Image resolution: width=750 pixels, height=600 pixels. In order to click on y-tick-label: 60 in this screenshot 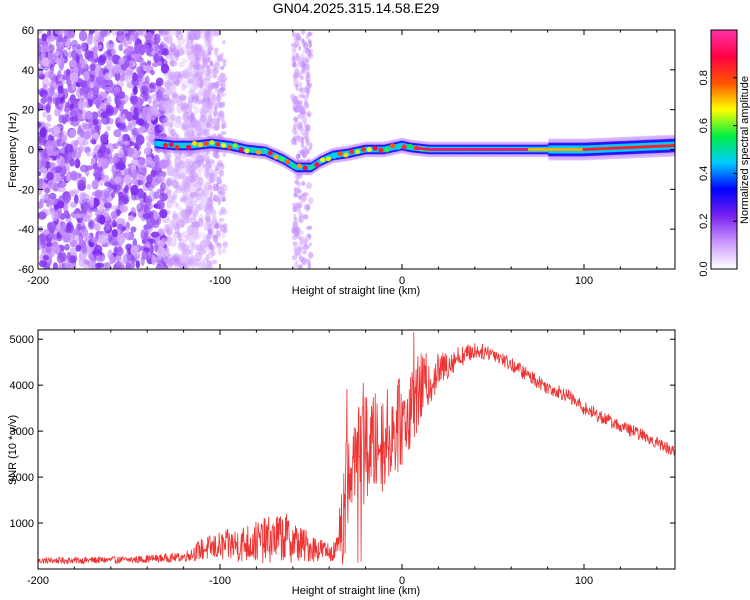, I will do `click(28, 31)`.